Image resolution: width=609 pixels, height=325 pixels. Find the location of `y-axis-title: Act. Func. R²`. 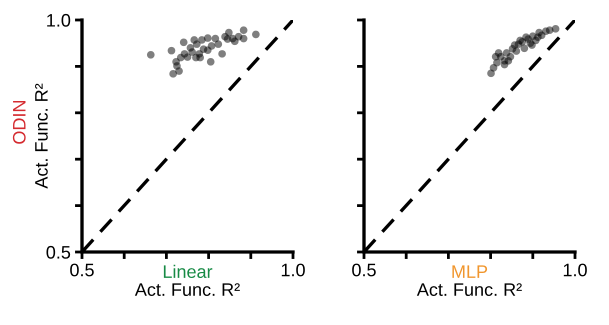

y-axis-title: Act. Func. R² is located at coordinates (41, 136).